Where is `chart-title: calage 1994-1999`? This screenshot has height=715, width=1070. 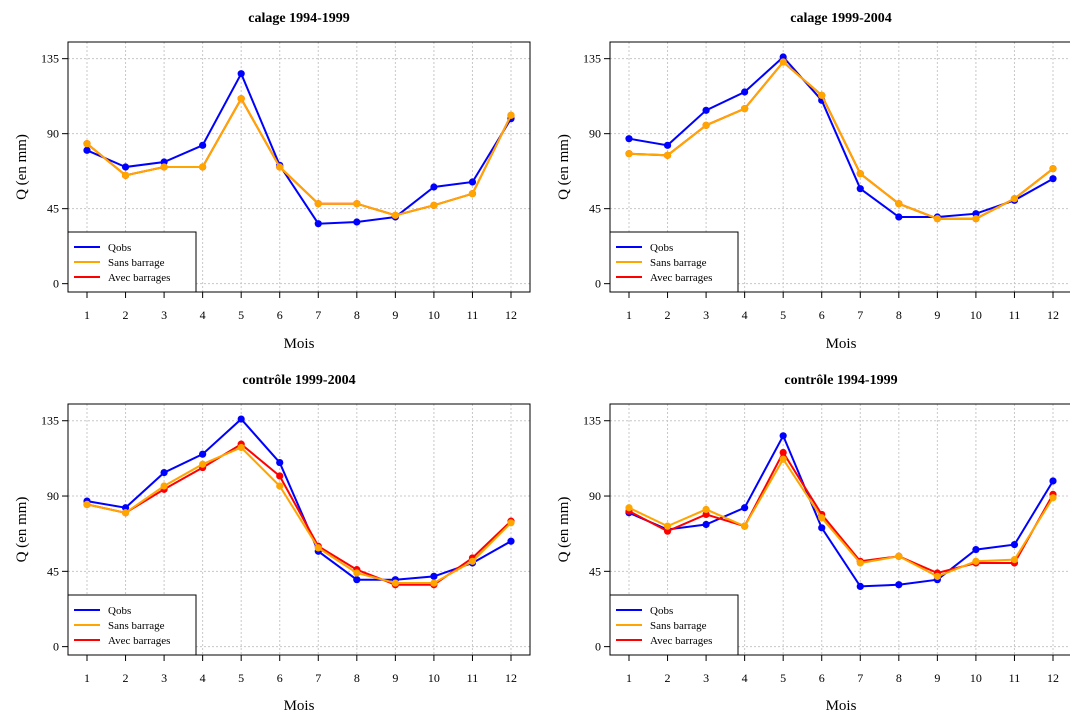 chart-title: calage 1994-1999 is located at coordinates (298, 18).